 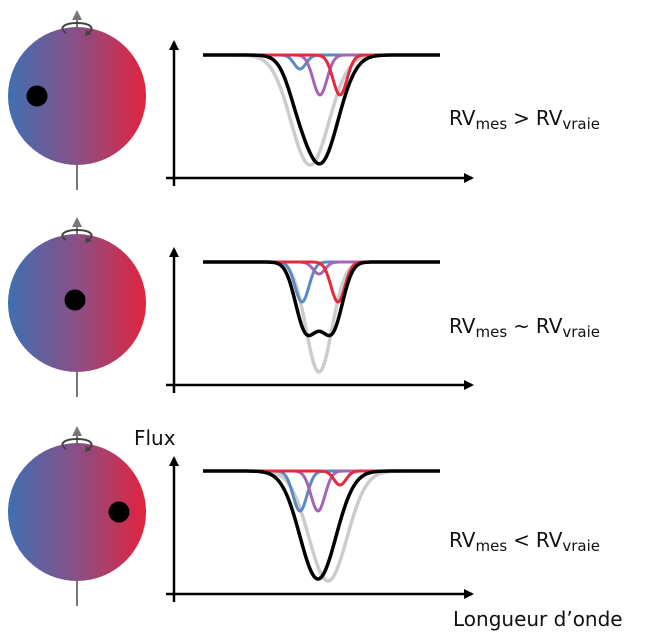 I want to click on relation-operator: <, so click(x=521, y=540).